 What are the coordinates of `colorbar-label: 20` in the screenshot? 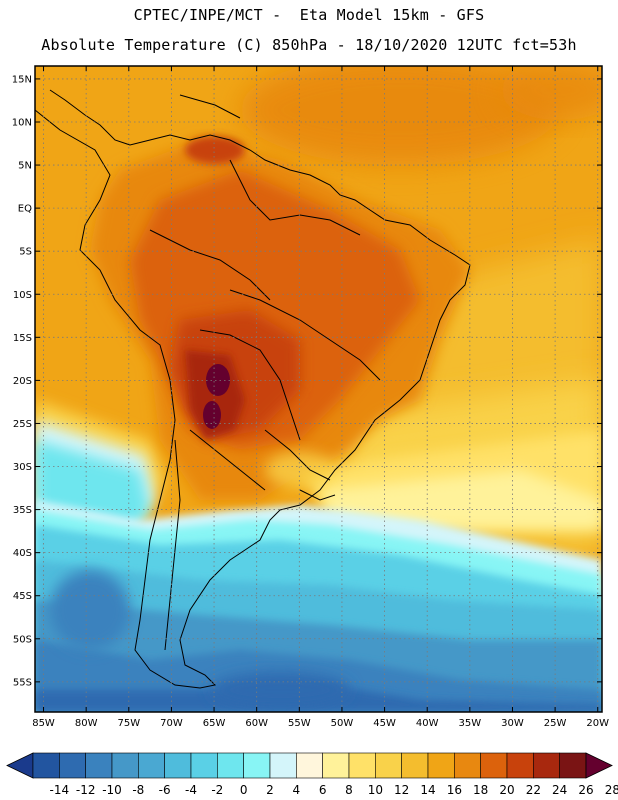 It's located at (506, 790).